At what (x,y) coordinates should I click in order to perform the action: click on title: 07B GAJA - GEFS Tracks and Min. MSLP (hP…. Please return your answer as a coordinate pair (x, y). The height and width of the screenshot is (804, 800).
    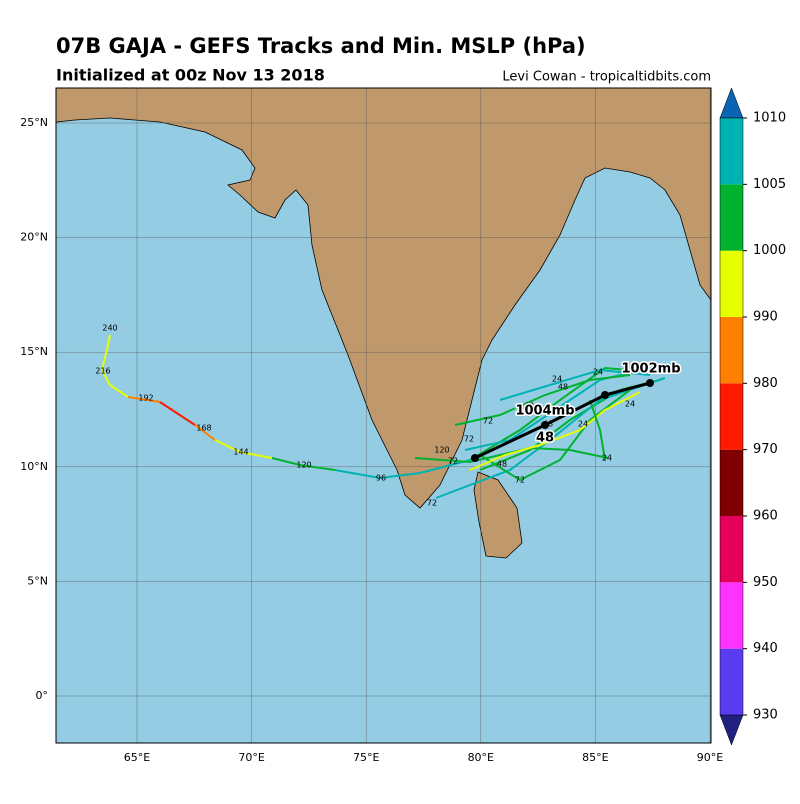
    Looking at the image, I should click on (321, 46).